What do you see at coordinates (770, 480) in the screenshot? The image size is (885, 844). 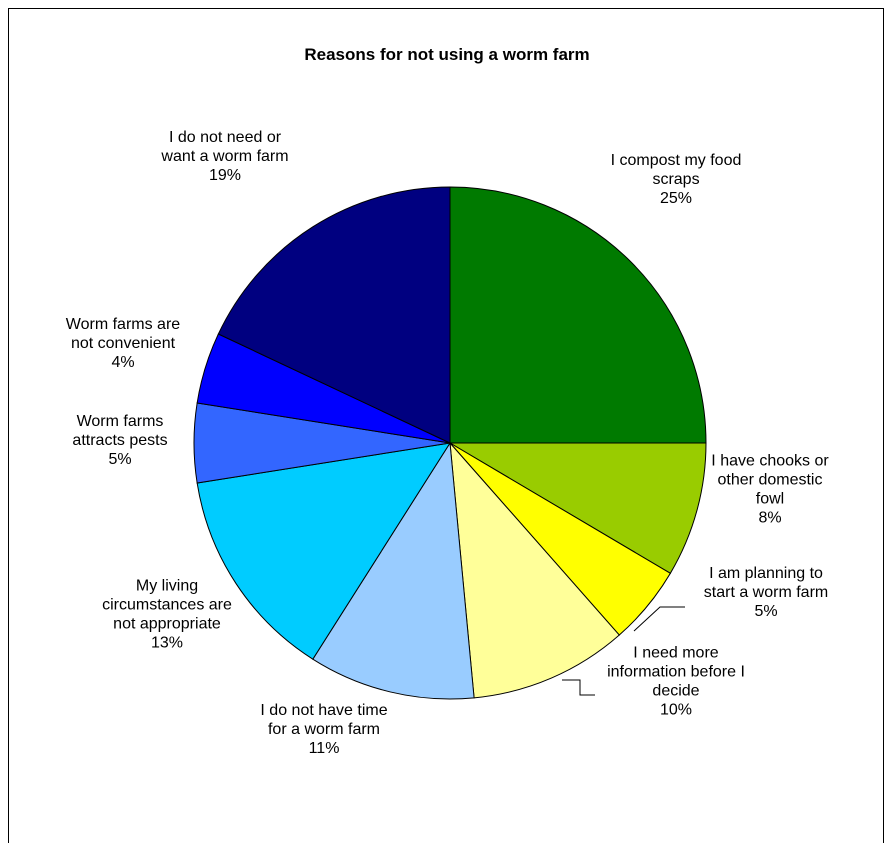 I see `slice-label-line: other domestic` at bounding box center [770, 480].